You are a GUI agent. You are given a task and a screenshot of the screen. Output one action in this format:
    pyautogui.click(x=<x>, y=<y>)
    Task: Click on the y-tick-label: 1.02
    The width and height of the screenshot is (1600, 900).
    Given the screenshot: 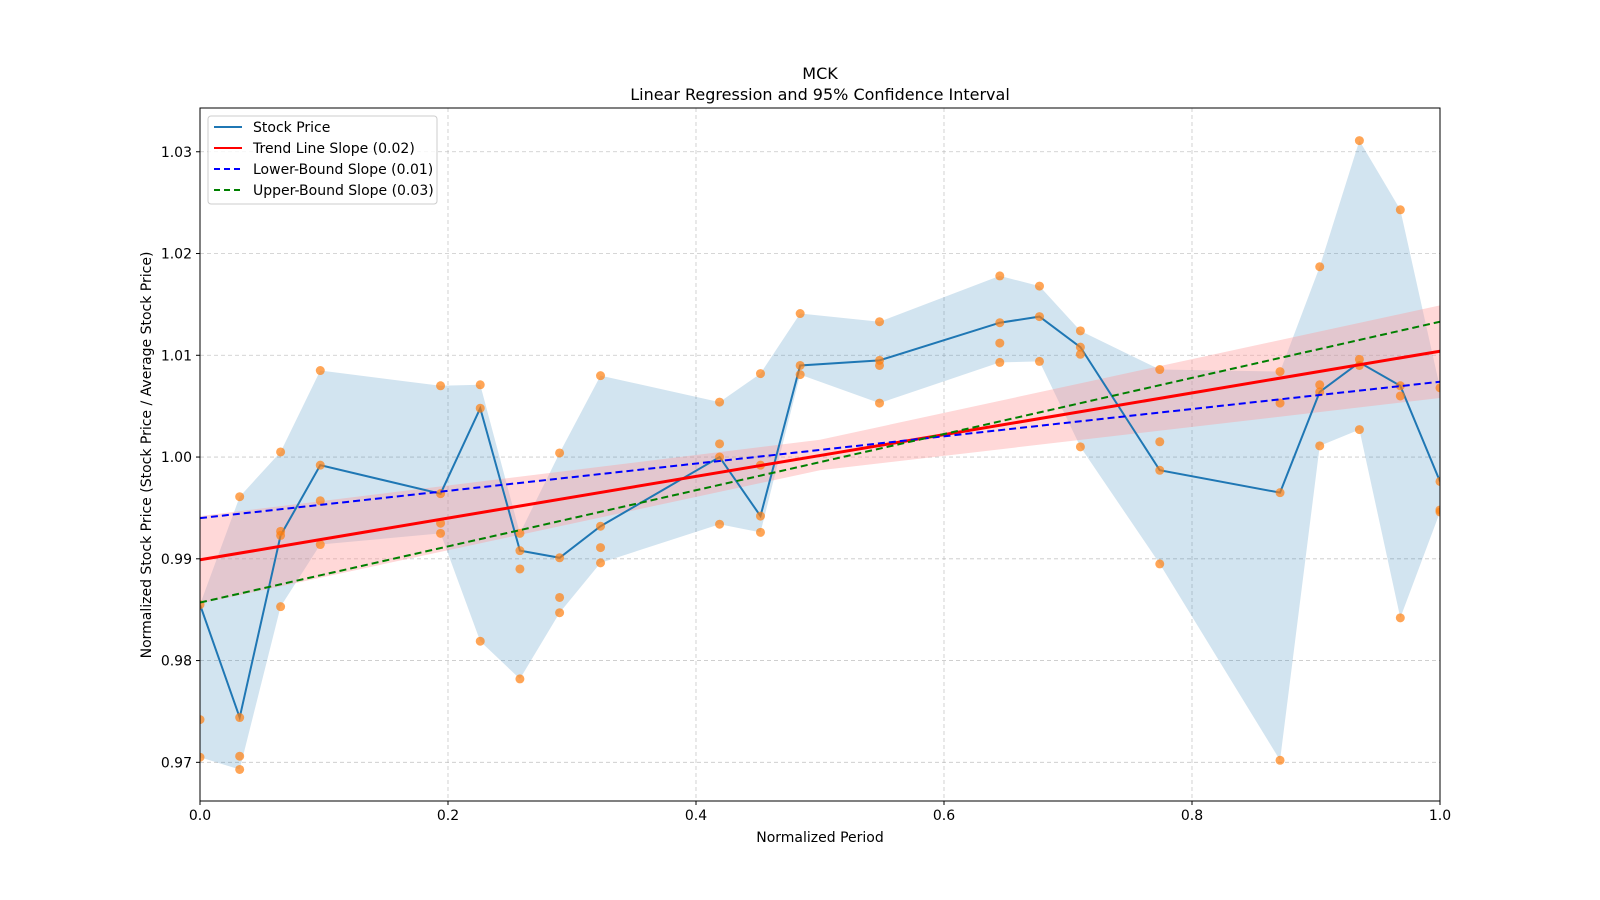 What is the action you would take?
    pyautogui.click(x=176, y=255)
    